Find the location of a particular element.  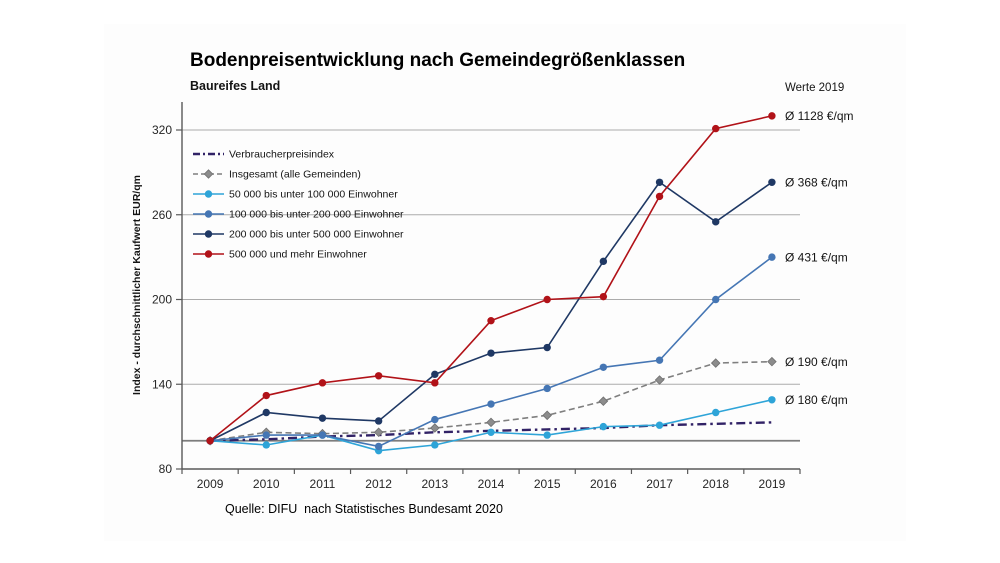

legend-item-50-000-bis-unter-100-000-einwohner: 50 000 bis unter 100 000 Einwohner is located at coordinates (295, 195).